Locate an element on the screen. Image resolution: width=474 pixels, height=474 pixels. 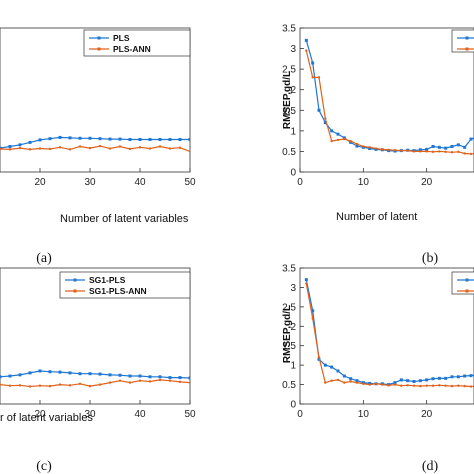
x-tick-label: 0 is located at coordinates (300, 182).